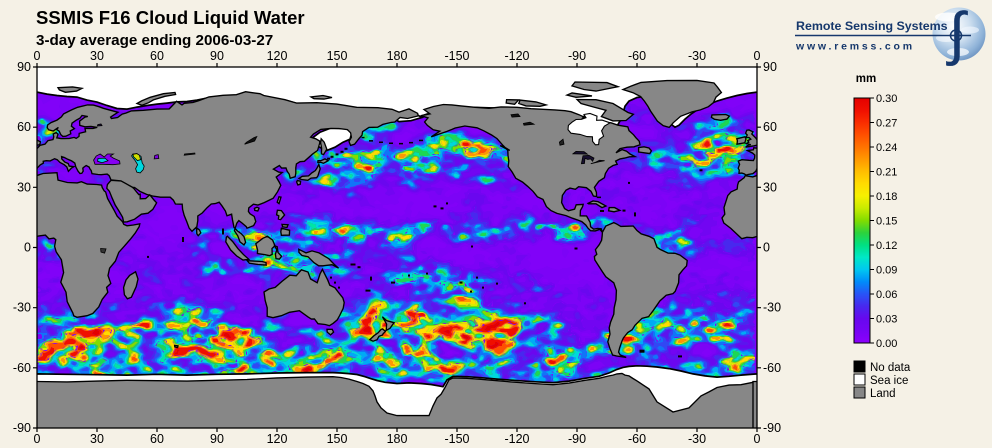  What do you see at coordinates (154, 40) in the screenshot?
I see `svg-text:3-day average ending 2006-03-2: 3-day average ending 2006-03-27` at bounding box center [154, 40].